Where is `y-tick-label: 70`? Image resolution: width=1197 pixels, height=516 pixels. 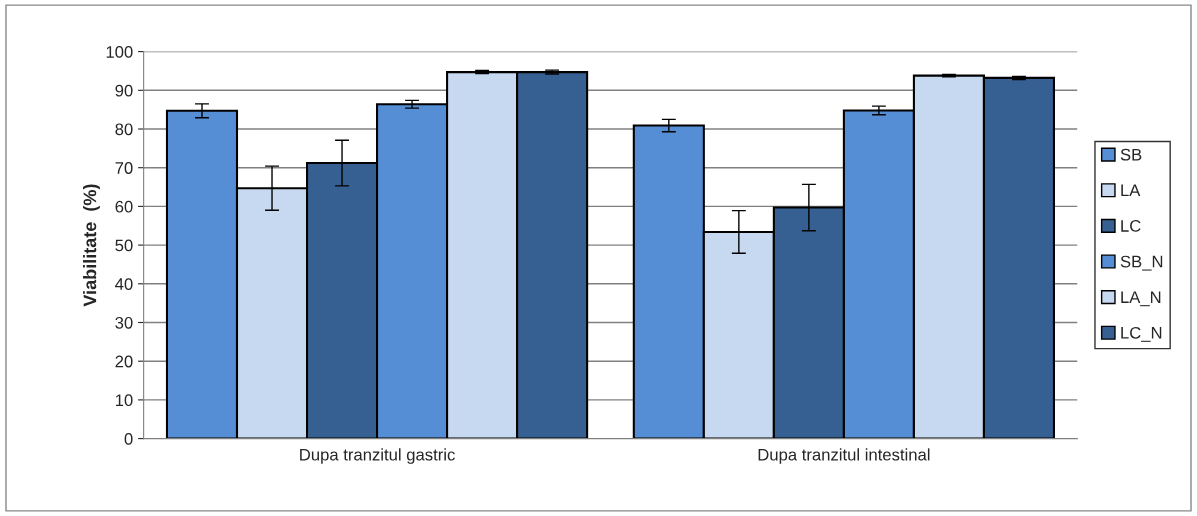 y-tick-label: 70 is located at coordinates (124, 168).